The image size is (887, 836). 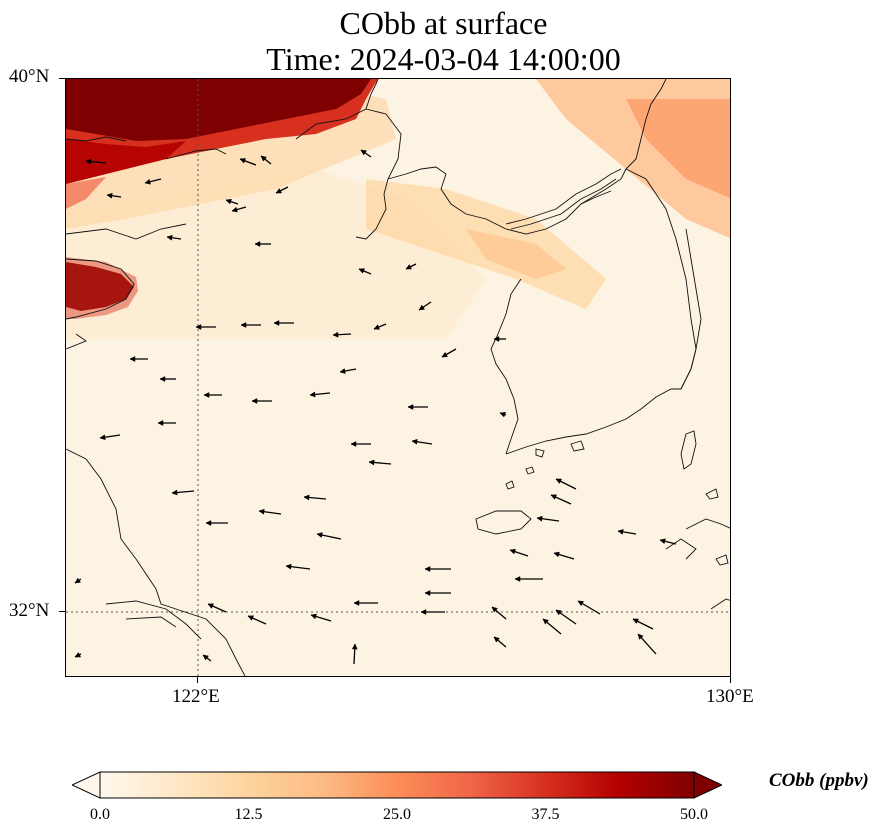 I want to click on colorbar-tick-2: 25.0, so click(x=397, y=814).